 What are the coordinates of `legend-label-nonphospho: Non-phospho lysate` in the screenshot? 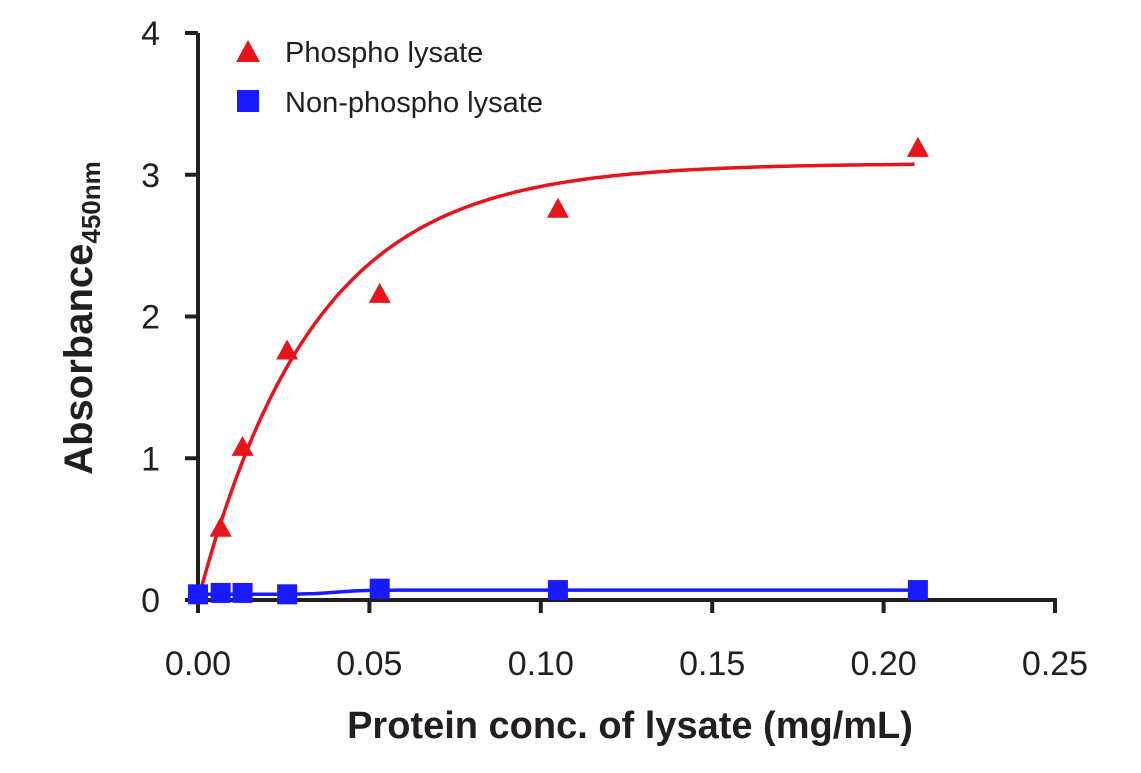 It's located at (414, 103).